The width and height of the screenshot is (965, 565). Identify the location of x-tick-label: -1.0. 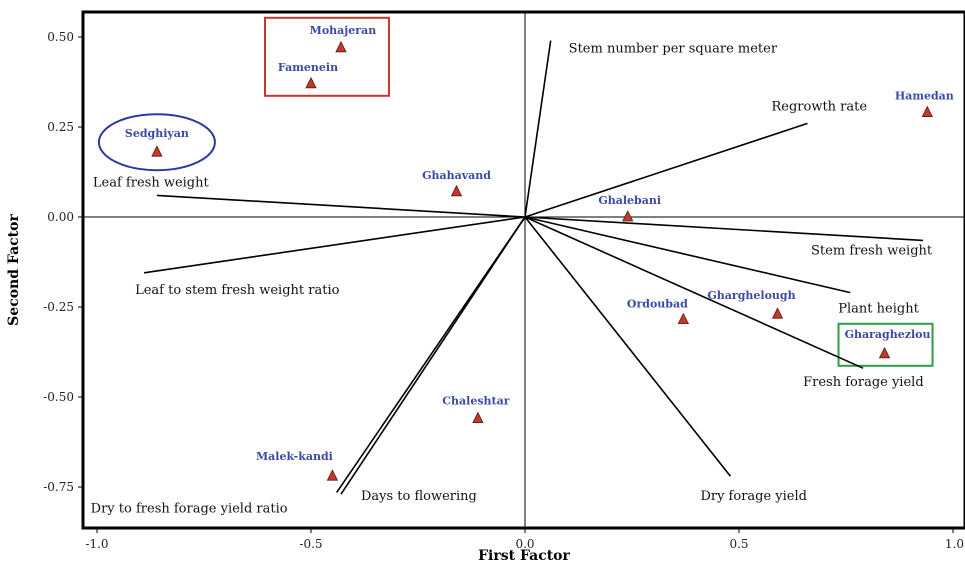
(96, 544).